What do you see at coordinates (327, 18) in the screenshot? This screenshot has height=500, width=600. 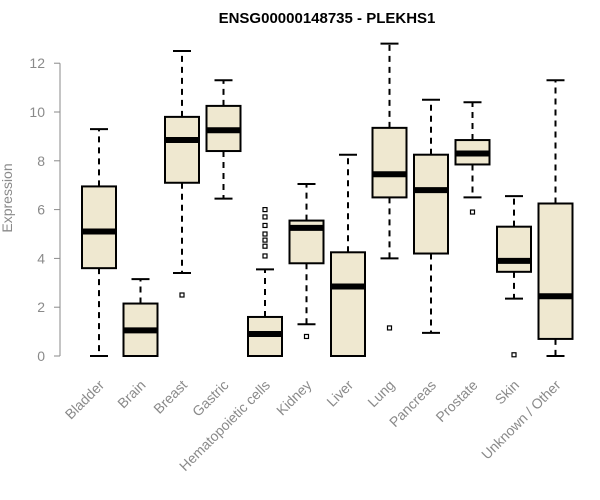 I see `chart-title: ENSG00000148735 - PLEKHS1` at bounding box center [327, 18].